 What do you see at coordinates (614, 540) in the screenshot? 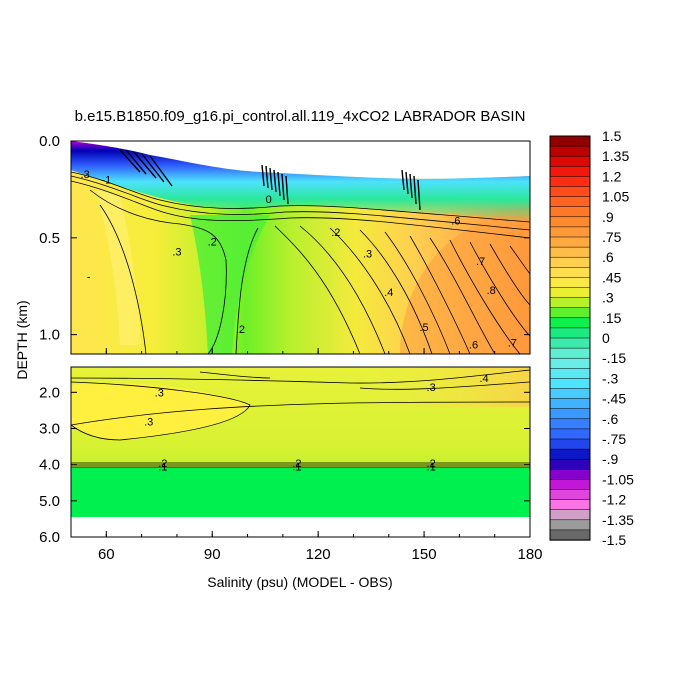
I see `colorbar-tick-label: -1.5` at bounding box center [614, 540].